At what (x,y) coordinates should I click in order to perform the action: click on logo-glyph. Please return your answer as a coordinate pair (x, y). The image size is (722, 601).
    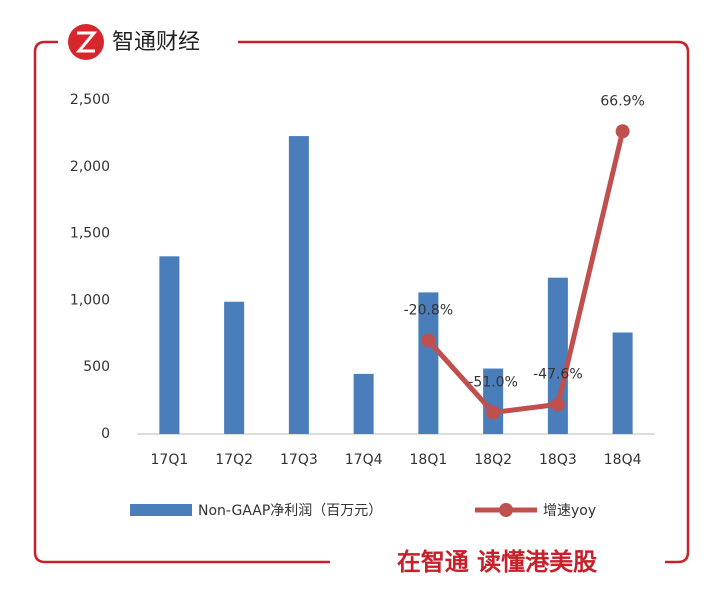
    Looking at the image, I should click on (86, 42).